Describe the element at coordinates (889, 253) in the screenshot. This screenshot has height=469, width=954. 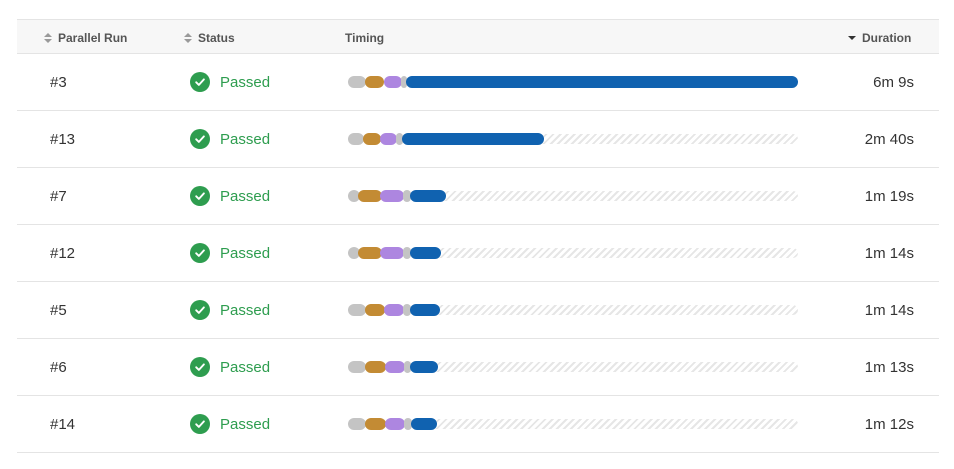
I see `duration-value: 1m 14s` at that location.